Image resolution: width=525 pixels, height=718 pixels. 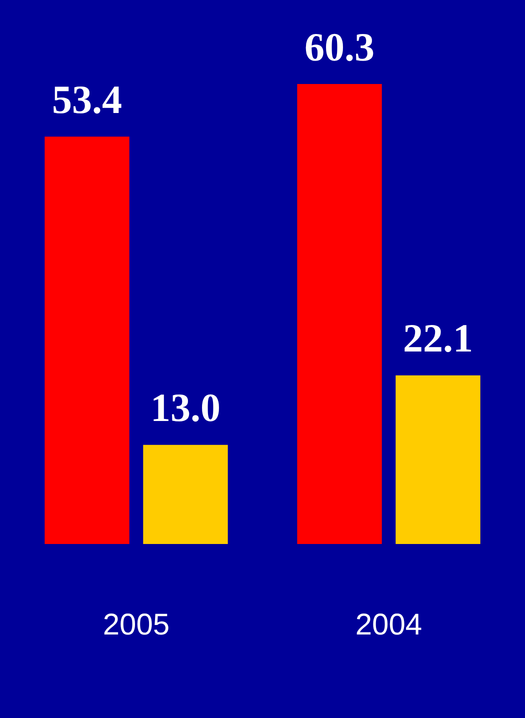 What do you see at coordinates (87, 99) in the screenshot?
I see `data-label: 53.4` at bounding box center [87, 99].